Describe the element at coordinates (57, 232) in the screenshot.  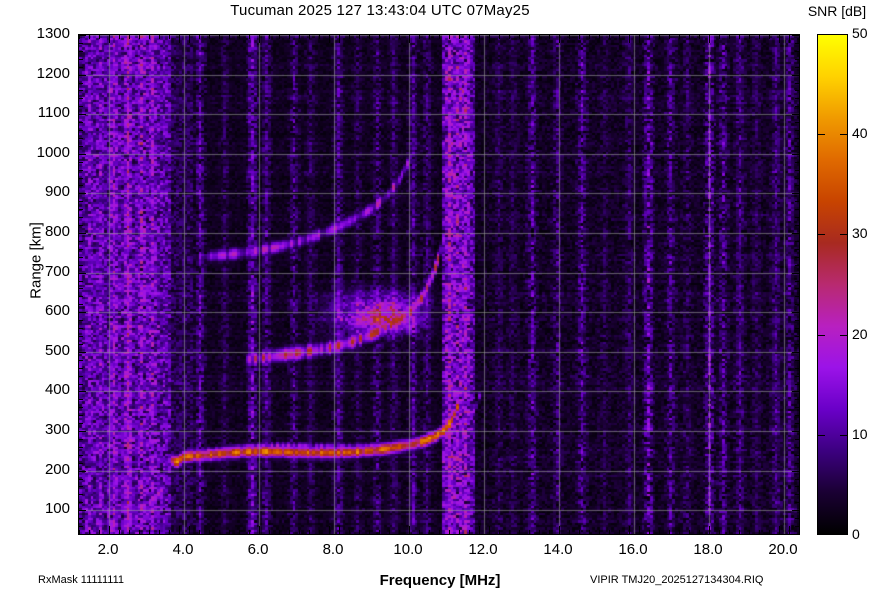
I see `y-axis-tick-800: 800` at that location.